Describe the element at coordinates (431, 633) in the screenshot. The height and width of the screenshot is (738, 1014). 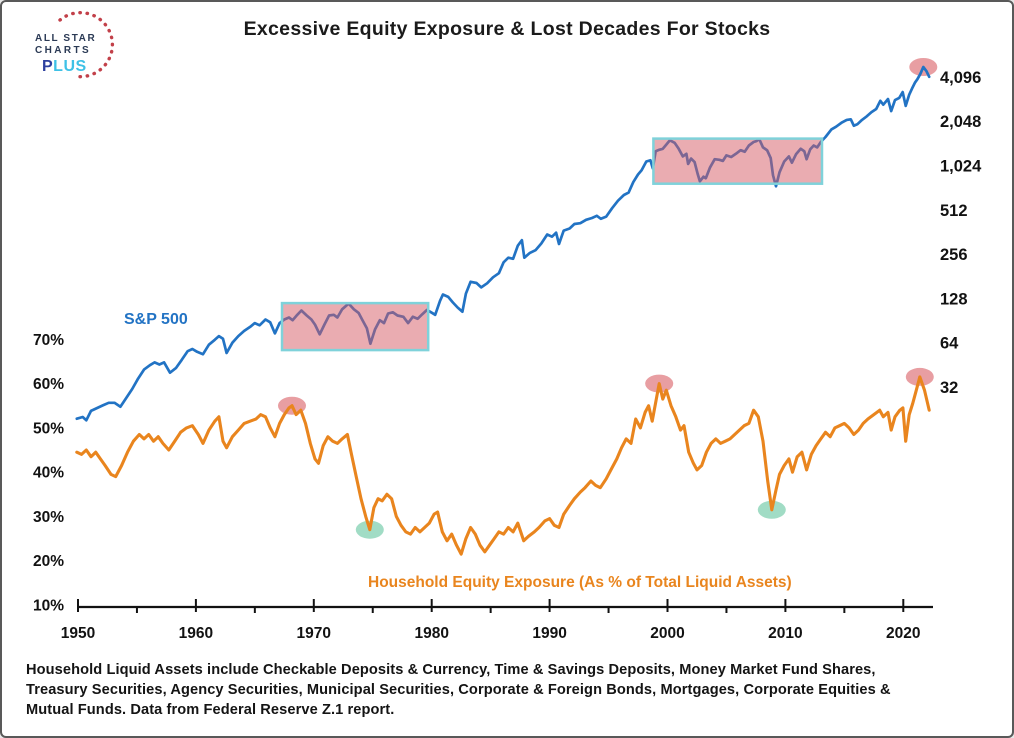
I see `x-tick-label: 1980` at that location.